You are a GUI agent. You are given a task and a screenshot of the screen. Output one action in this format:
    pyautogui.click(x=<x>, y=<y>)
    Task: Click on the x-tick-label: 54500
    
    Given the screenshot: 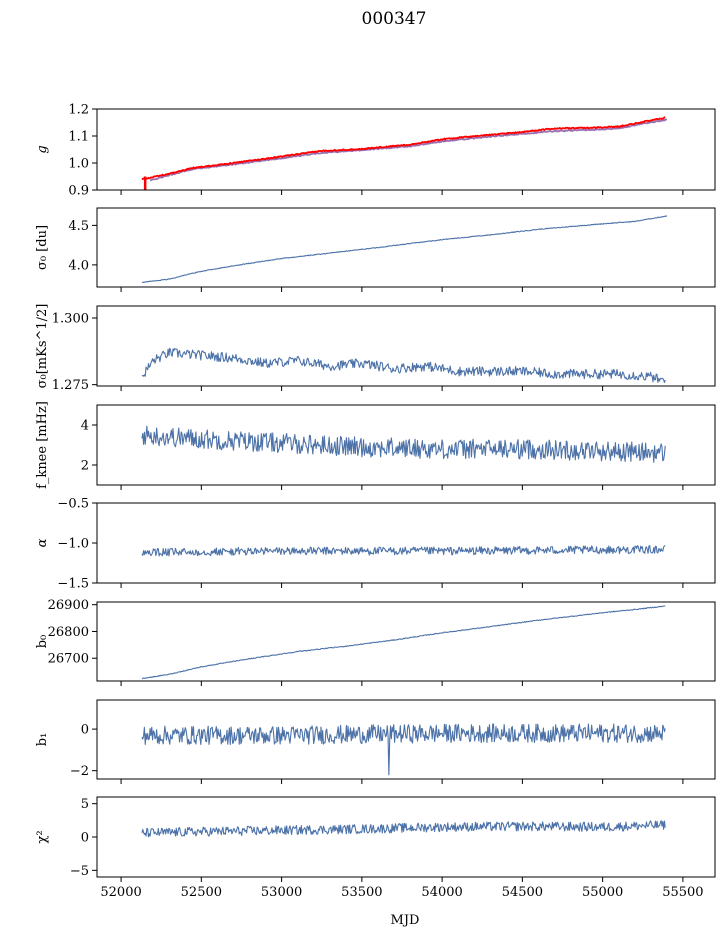 What is the action you would take?
    pyautogui.click(x=522, y=892)
    